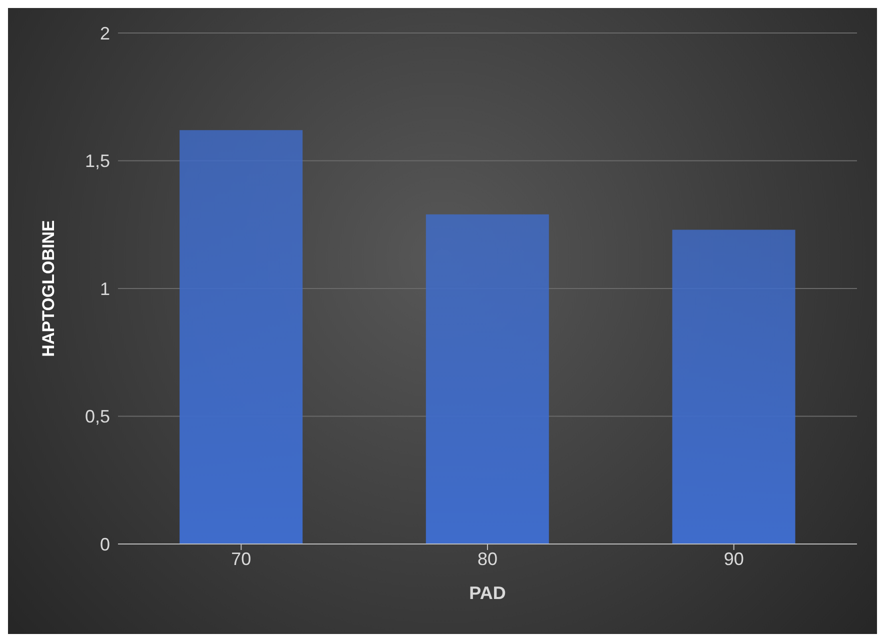 The height and width of the screenshot is (642, 885). Describe the element at coordinates (105, 544) in the screenshot. I see `y-tick-label: 0` at that location.